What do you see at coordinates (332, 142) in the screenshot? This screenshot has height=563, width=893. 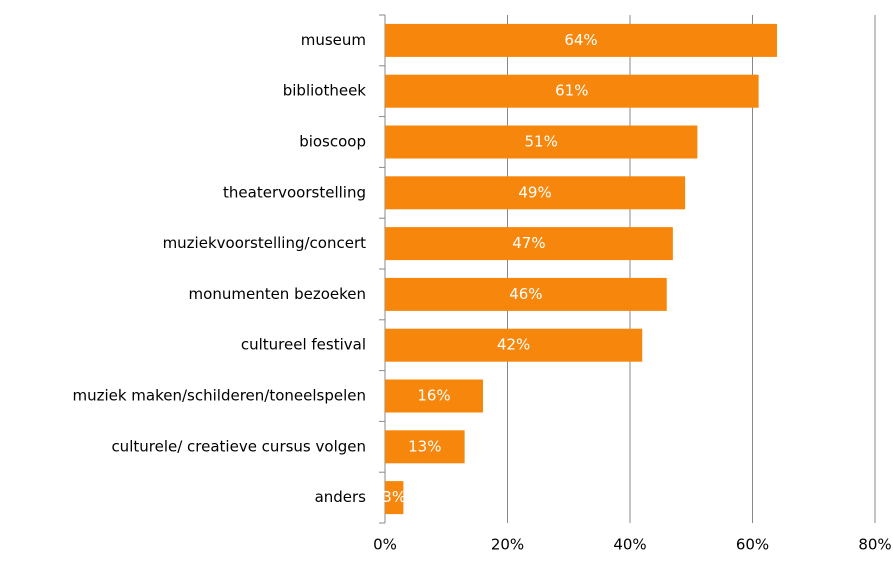 I see `y-tick-label: bioscoop` at bounding box center [332, 142].